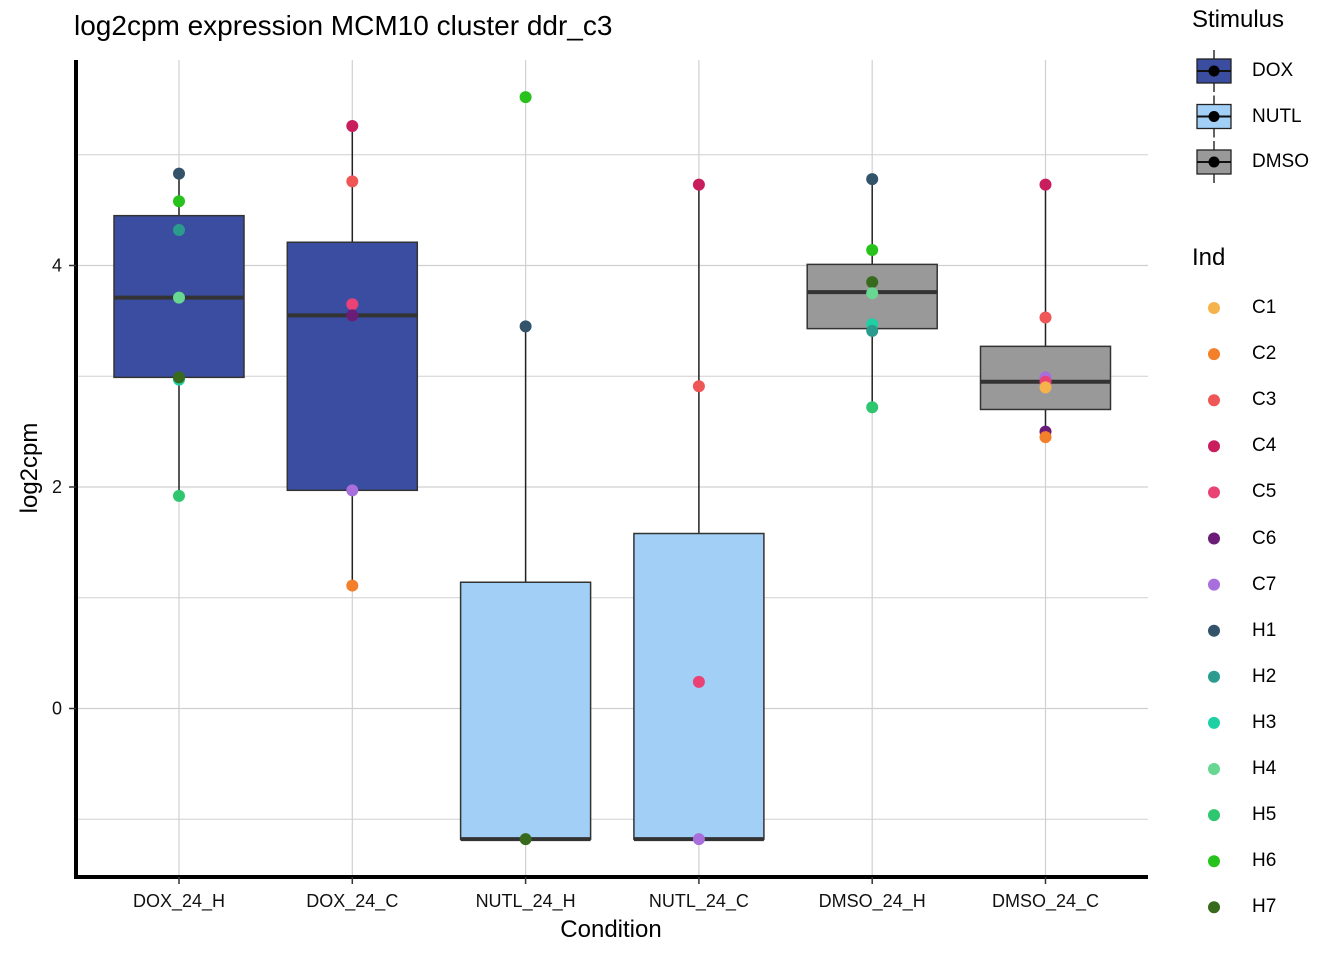  I want to click on legend-ind-label: C7, so click(1264, 584).